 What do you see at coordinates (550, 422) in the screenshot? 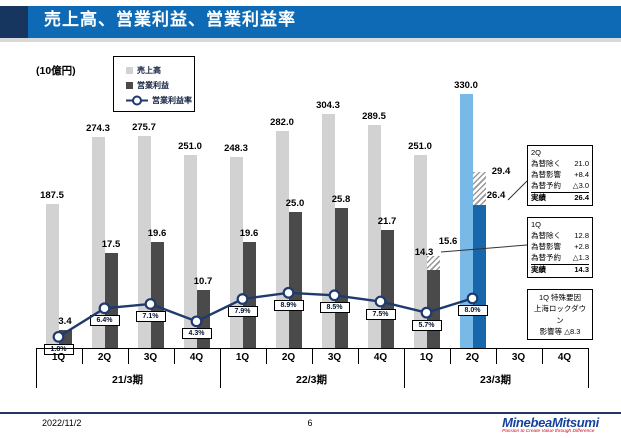
I see `logo-text: MinebeaMitsumi` at bounding box center [550, 422].